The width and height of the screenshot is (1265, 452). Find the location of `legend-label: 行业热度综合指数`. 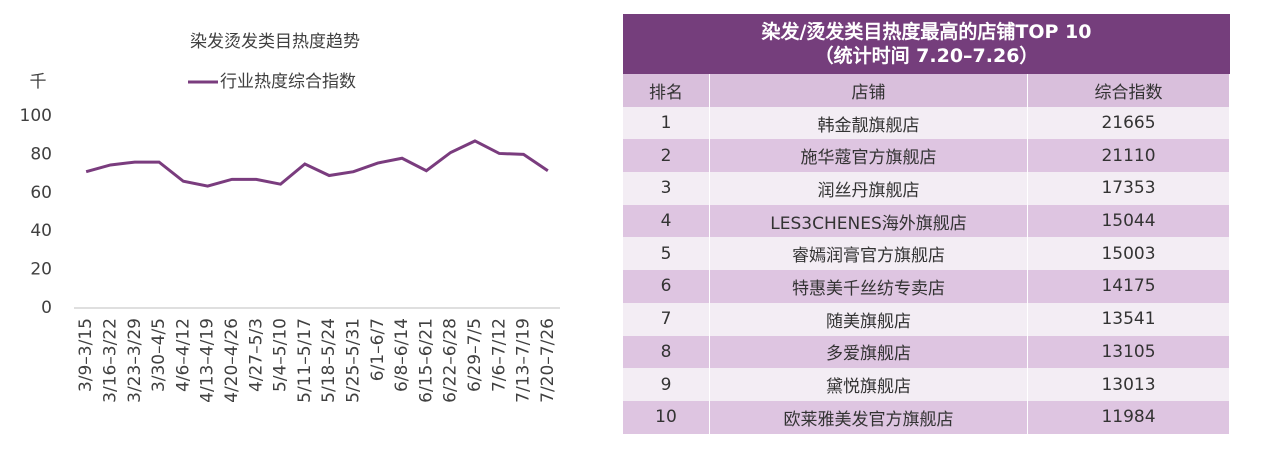

legend-label: 行业热度综合指数 is located at coordinates (288, 82).